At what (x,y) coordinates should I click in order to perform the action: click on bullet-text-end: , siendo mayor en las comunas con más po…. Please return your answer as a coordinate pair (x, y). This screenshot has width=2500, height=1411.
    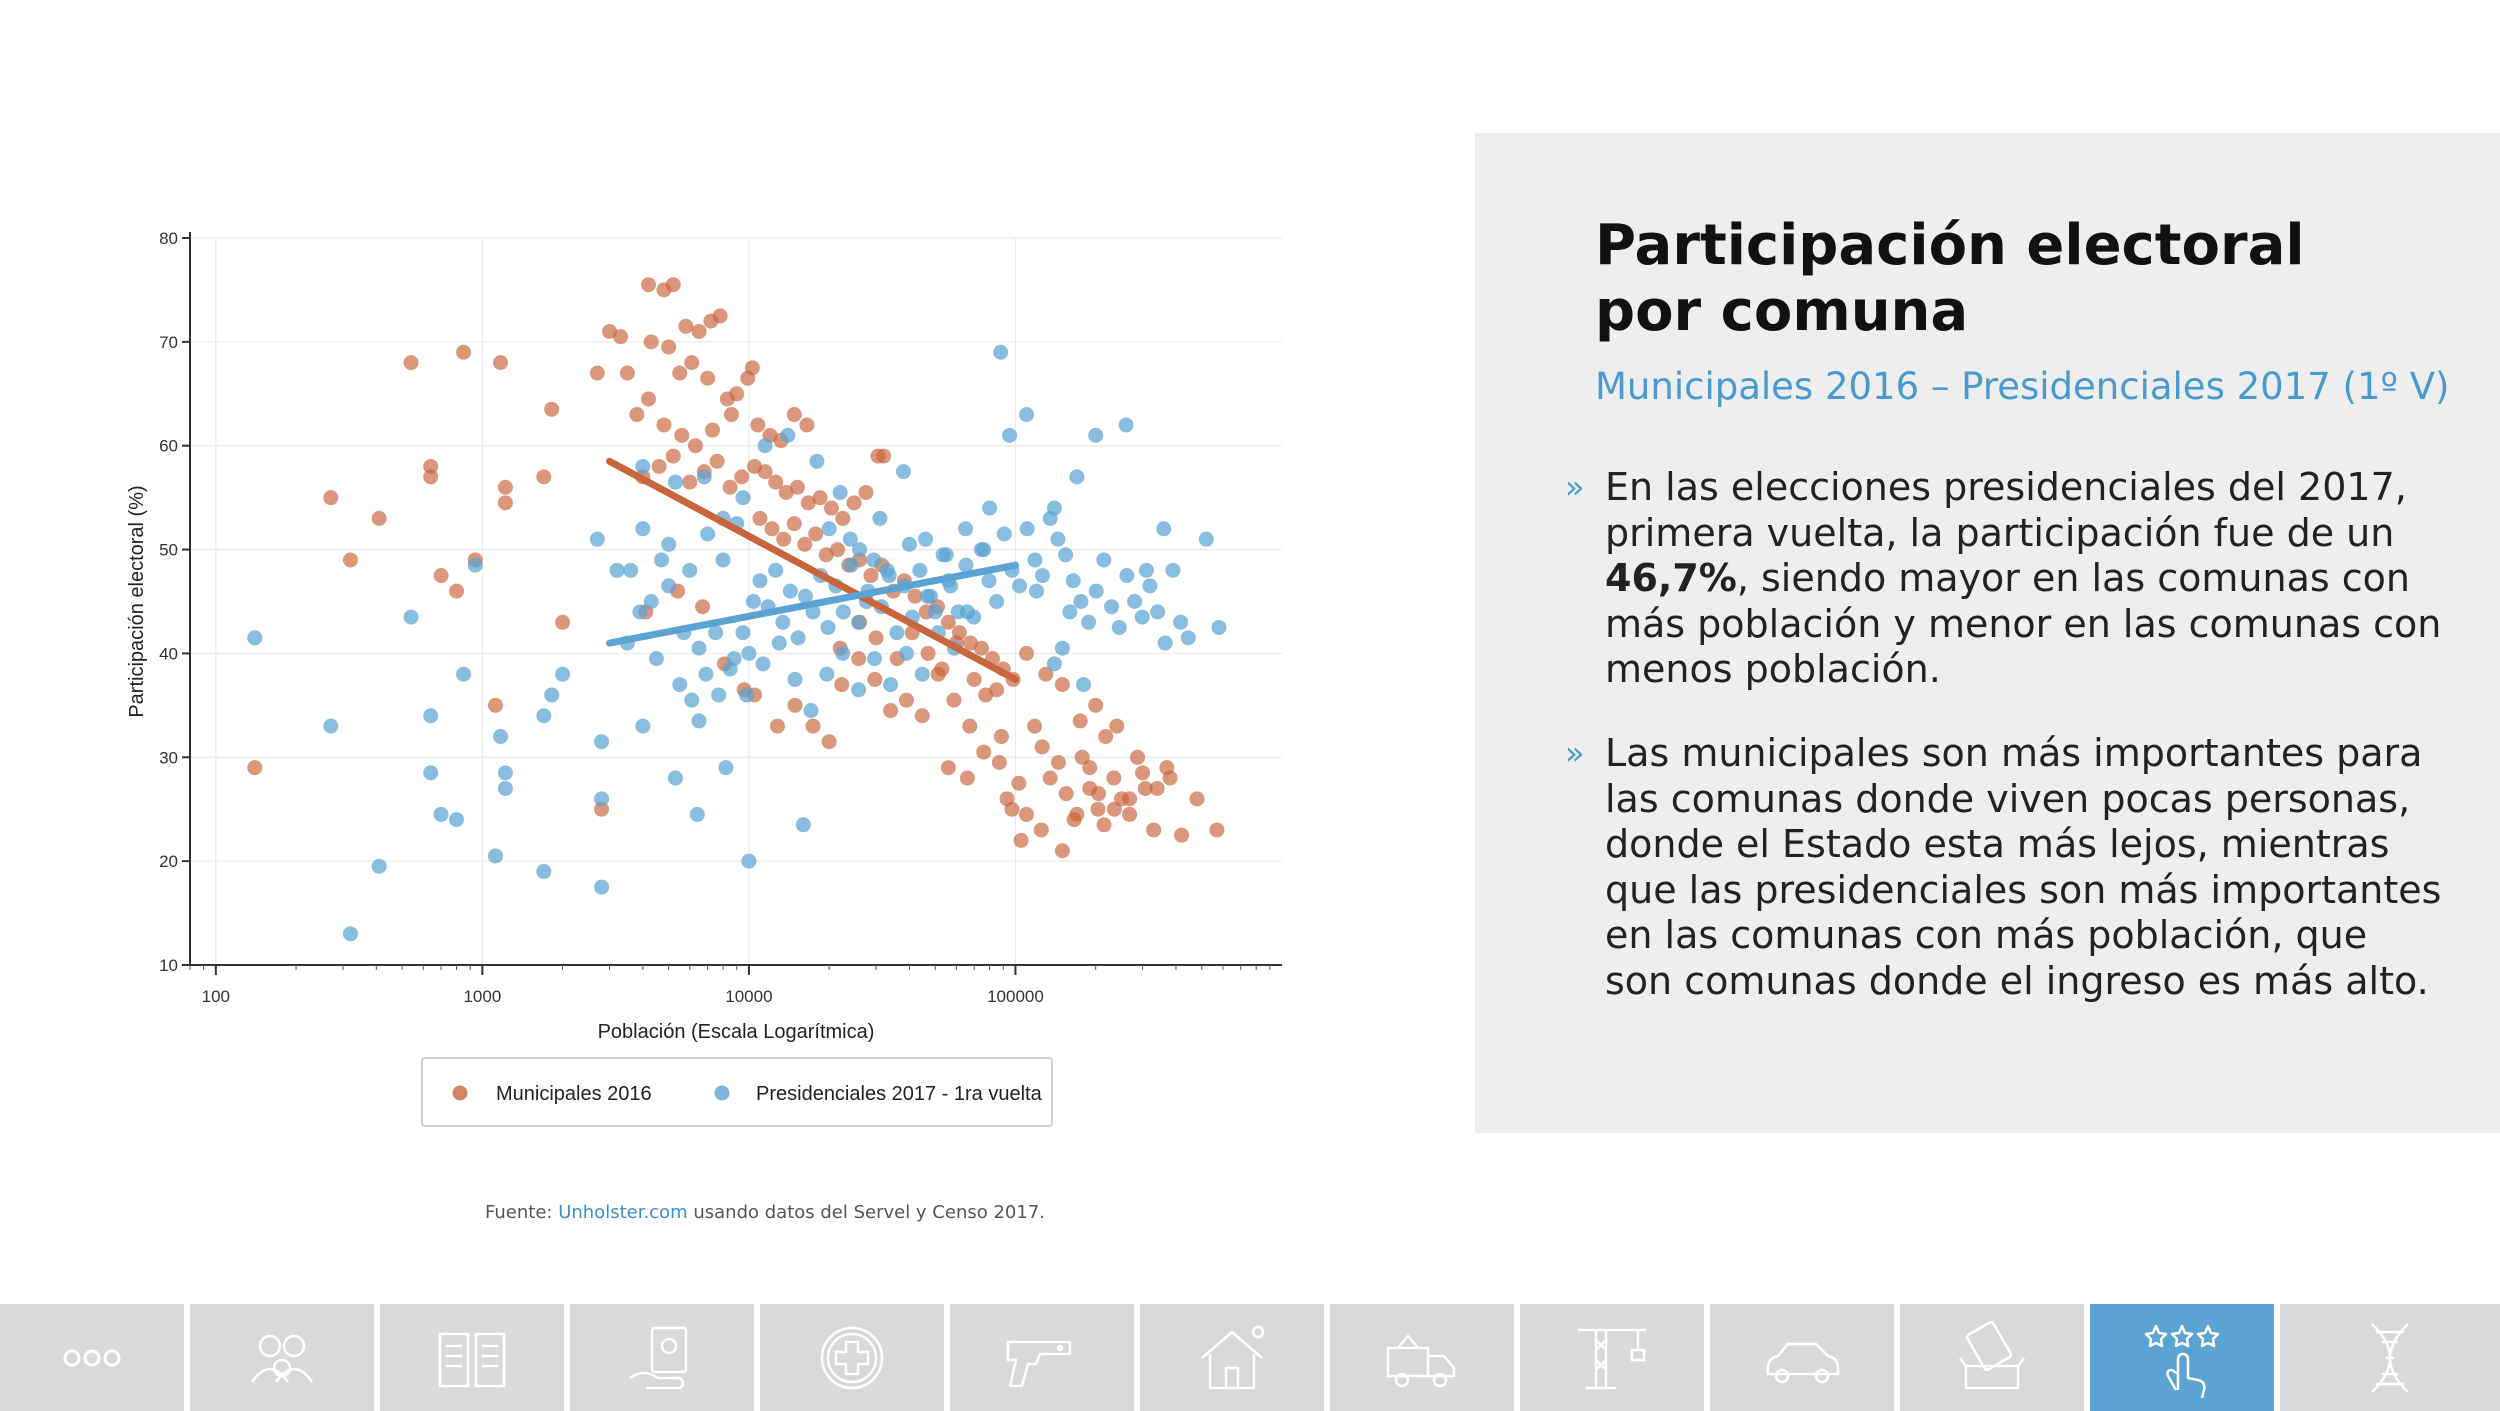
    Looking at the image, I should click on (2023, 623).